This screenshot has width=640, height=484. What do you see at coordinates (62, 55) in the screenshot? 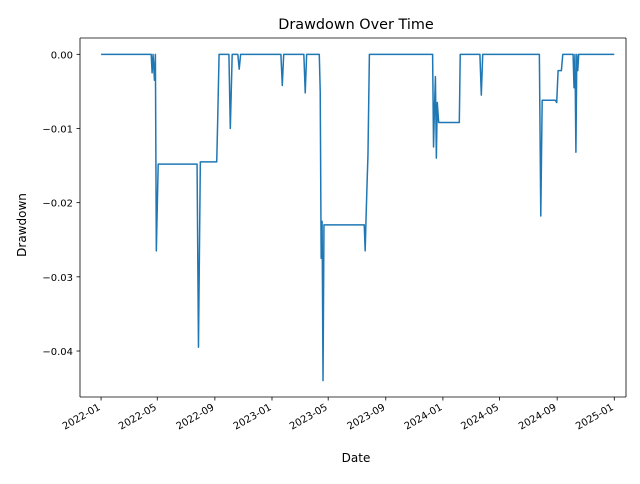
I see `y-tick-label: 0.00` at bounding box center [62, 55].